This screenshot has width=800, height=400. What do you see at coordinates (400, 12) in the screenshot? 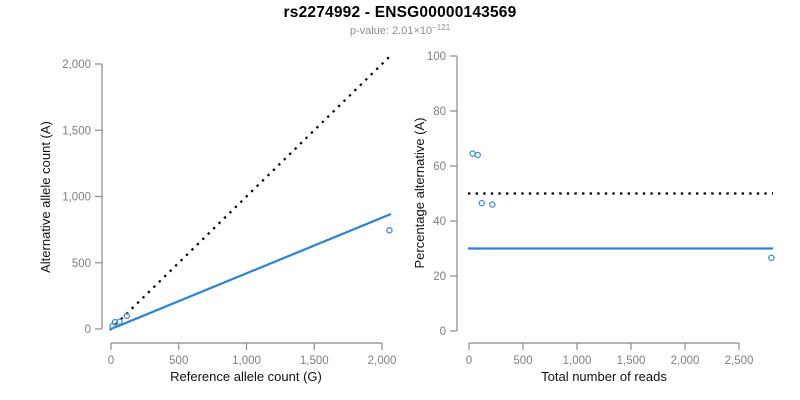
I see `figure-title: rs2274992 - ENSG00000143569` at bounding box center [400, 12].